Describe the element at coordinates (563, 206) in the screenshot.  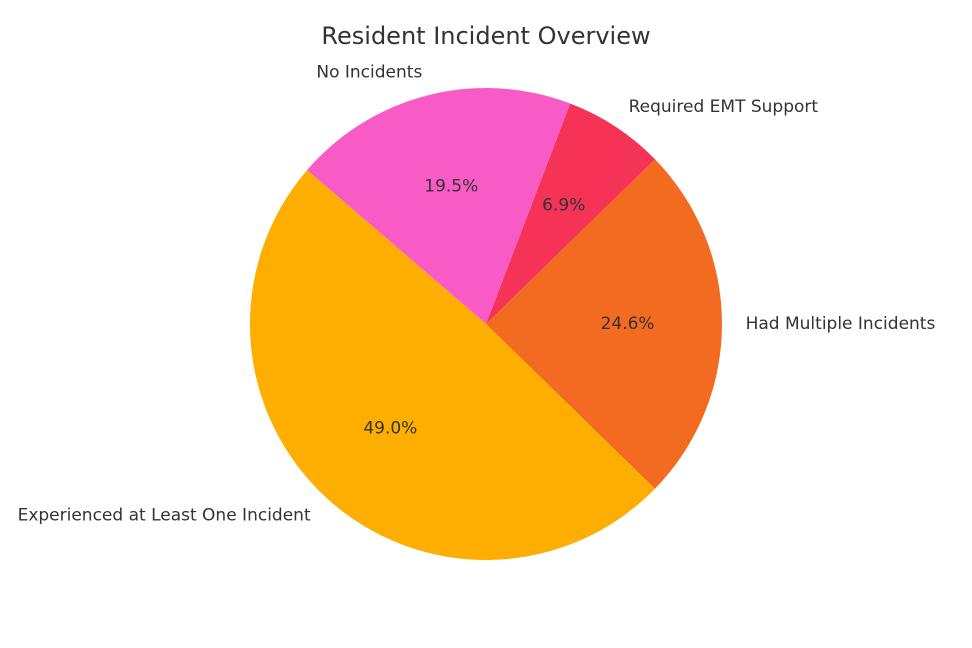
I see `slice-percent-label: 6.9%` at that location.